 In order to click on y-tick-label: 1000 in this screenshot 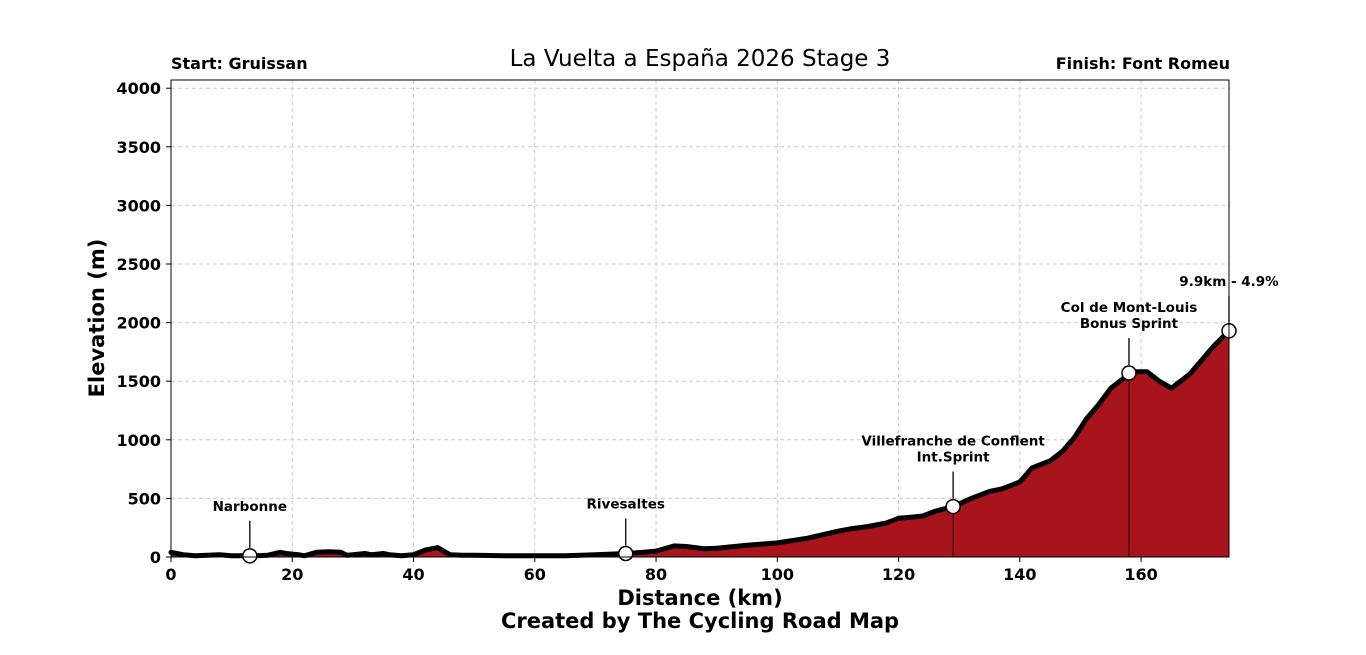, I will do `click(138, 440)`.